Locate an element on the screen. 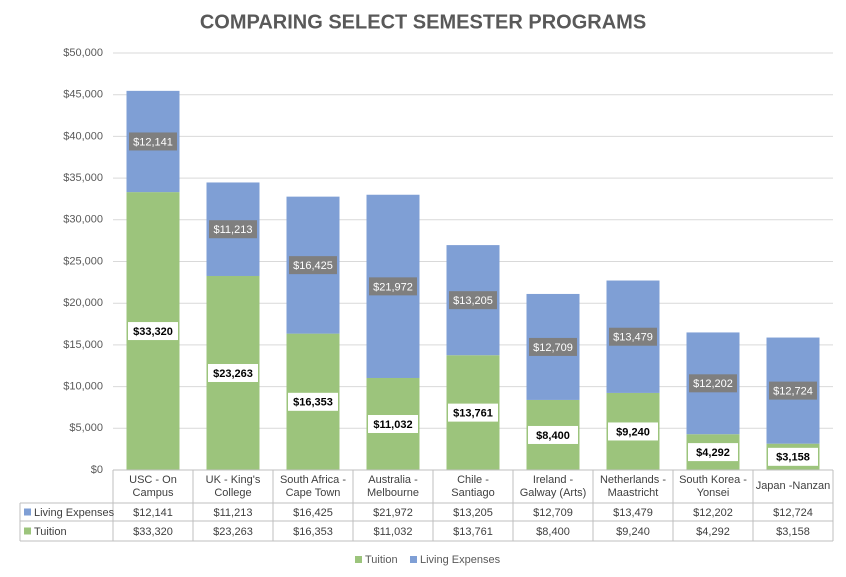 This screenshot has width=846, height=577. table-row-label: Living Expenses is located at coordinates (74, 513).